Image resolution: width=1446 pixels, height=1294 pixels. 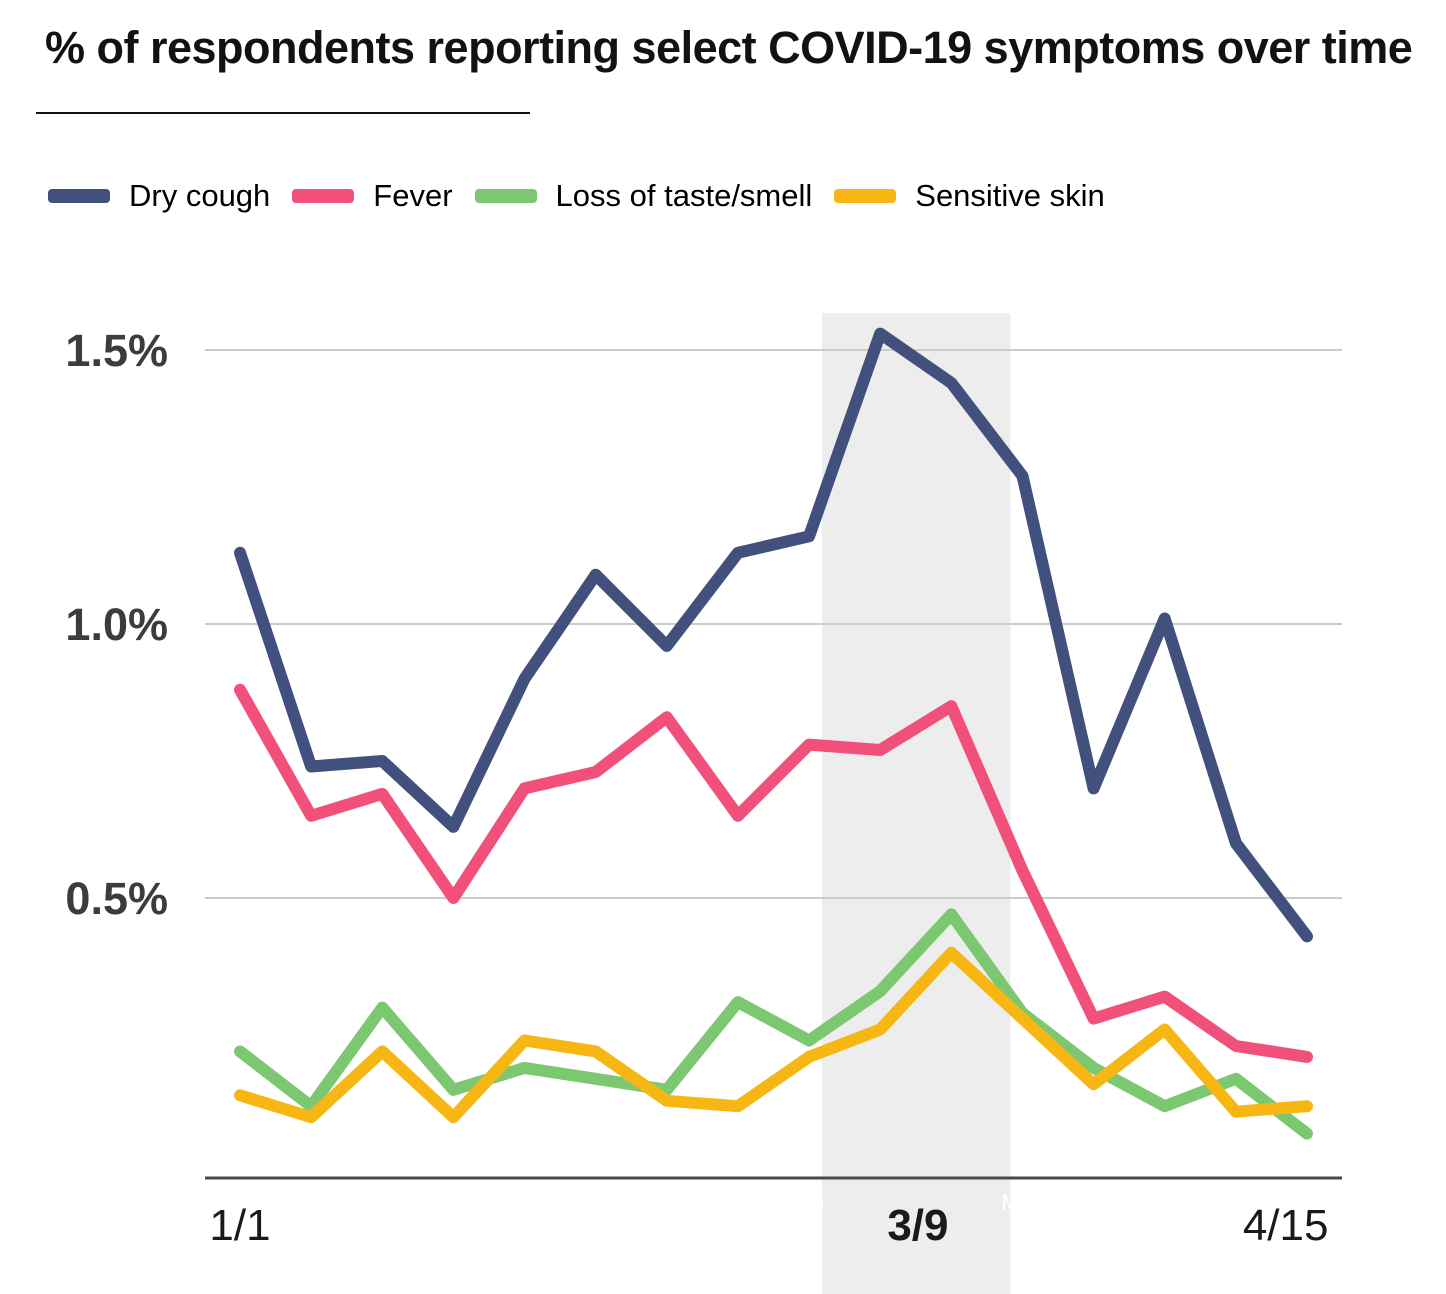 I want to click on title-underline, so click(x=283, y=113).